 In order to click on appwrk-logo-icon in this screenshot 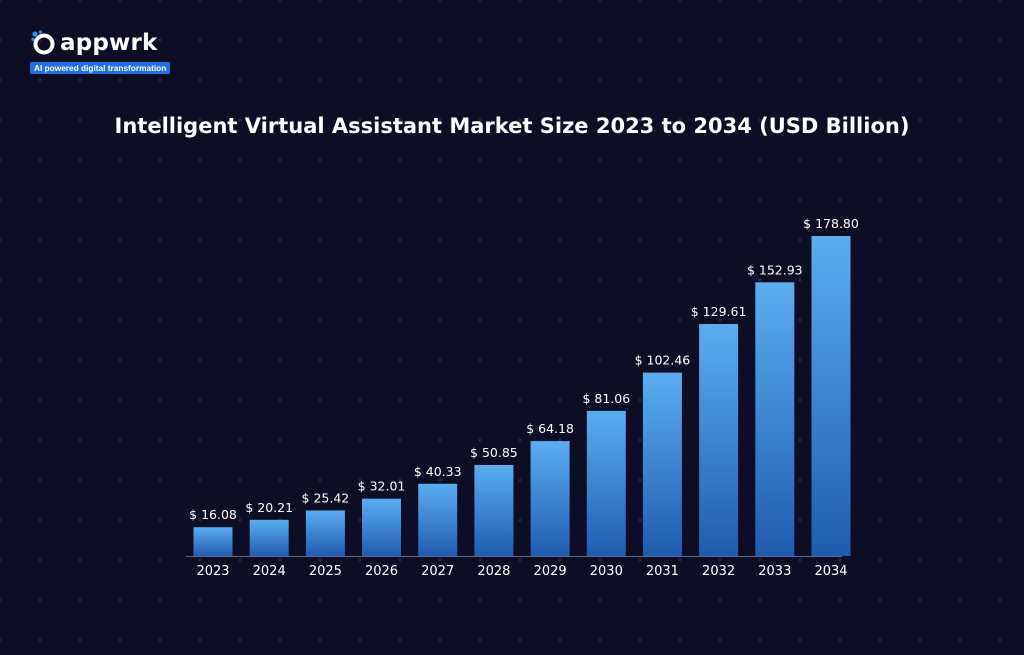, I will do `click(43, 42)`.